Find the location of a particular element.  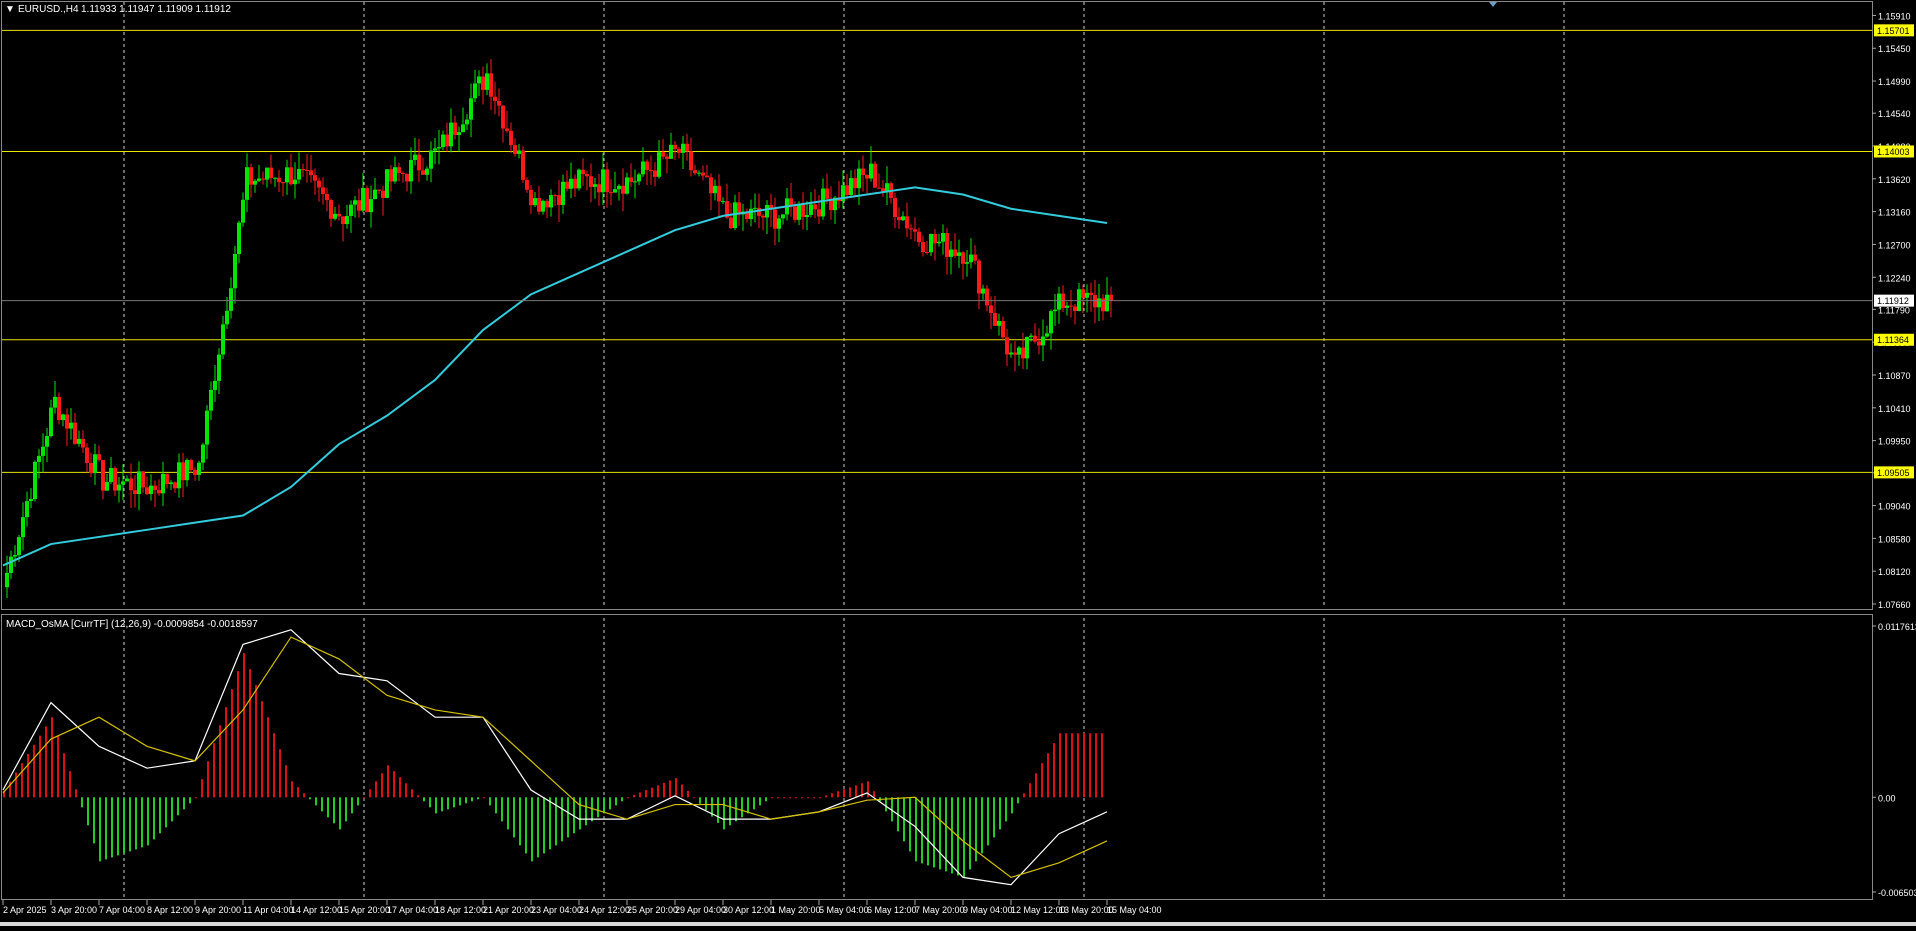

price-tick-label: 1.13620 is located at coordinates (1894, 180).